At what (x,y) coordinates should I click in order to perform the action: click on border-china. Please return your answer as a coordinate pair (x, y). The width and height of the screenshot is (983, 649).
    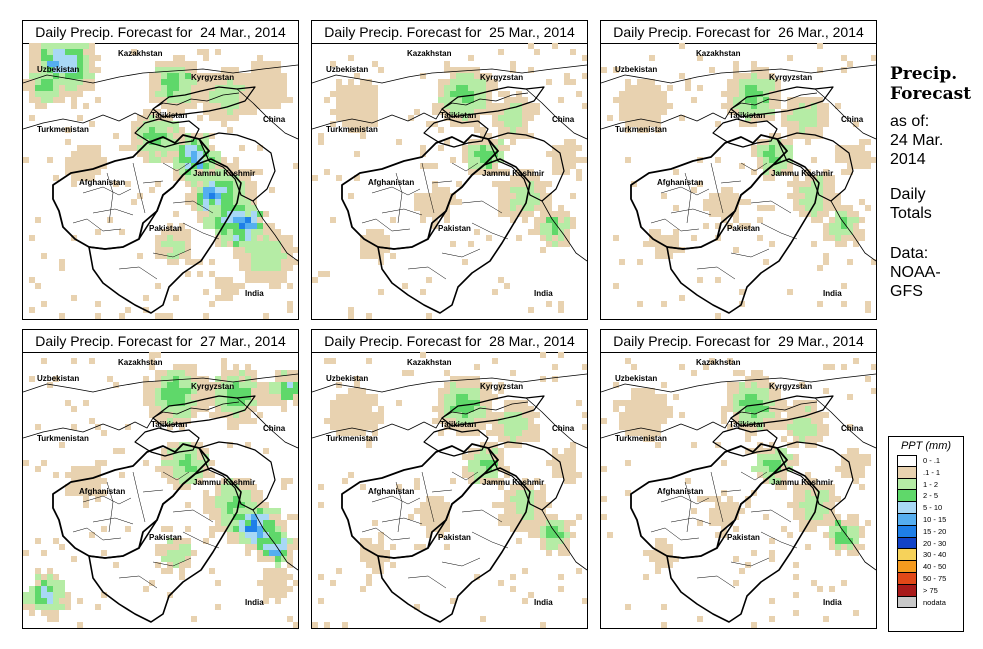
    Looking at the image, I should click on (556, 114).